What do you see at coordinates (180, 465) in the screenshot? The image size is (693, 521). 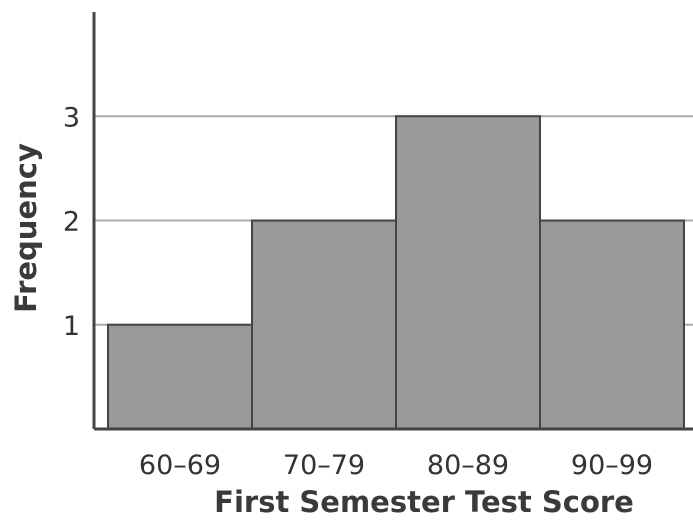 I see `x-tick-label-1: 60–69` at bounding box center [180, 465].